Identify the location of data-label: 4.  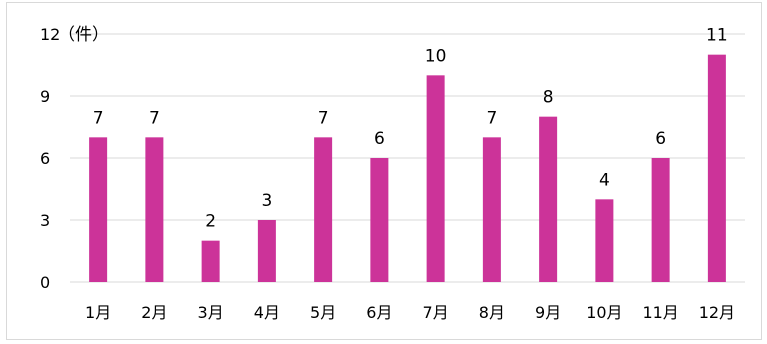
(604, 180).